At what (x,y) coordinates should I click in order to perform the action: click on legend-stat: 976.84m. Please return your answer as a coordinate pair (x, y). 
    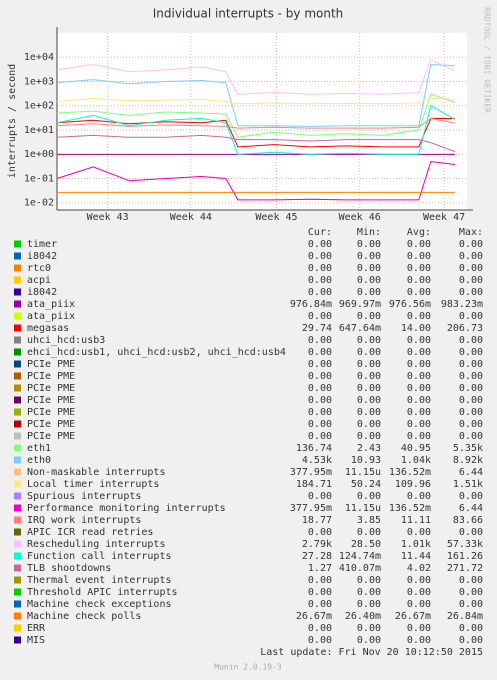
    Looking at the image, I should click on (311, 304).